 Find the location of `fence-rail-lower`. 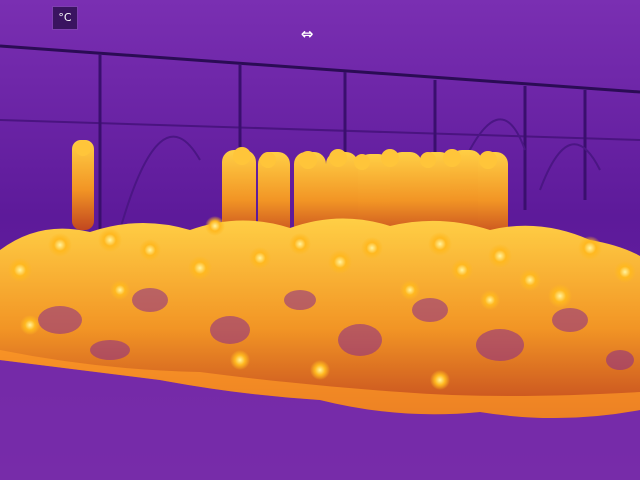

fence-rail-lower is located at coordinates (320, 130).